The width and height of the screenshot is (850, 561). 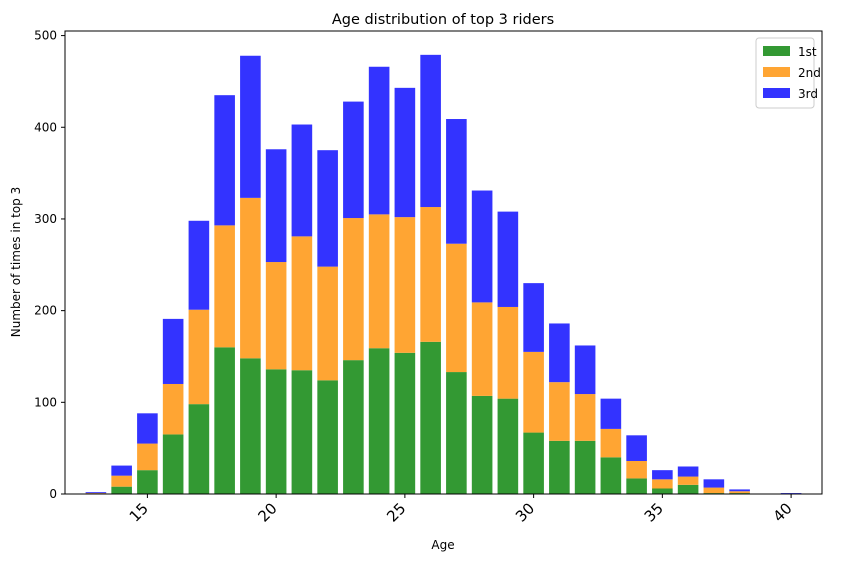 I want to click on y-tick-label: 100, so click(x=45, y=402).